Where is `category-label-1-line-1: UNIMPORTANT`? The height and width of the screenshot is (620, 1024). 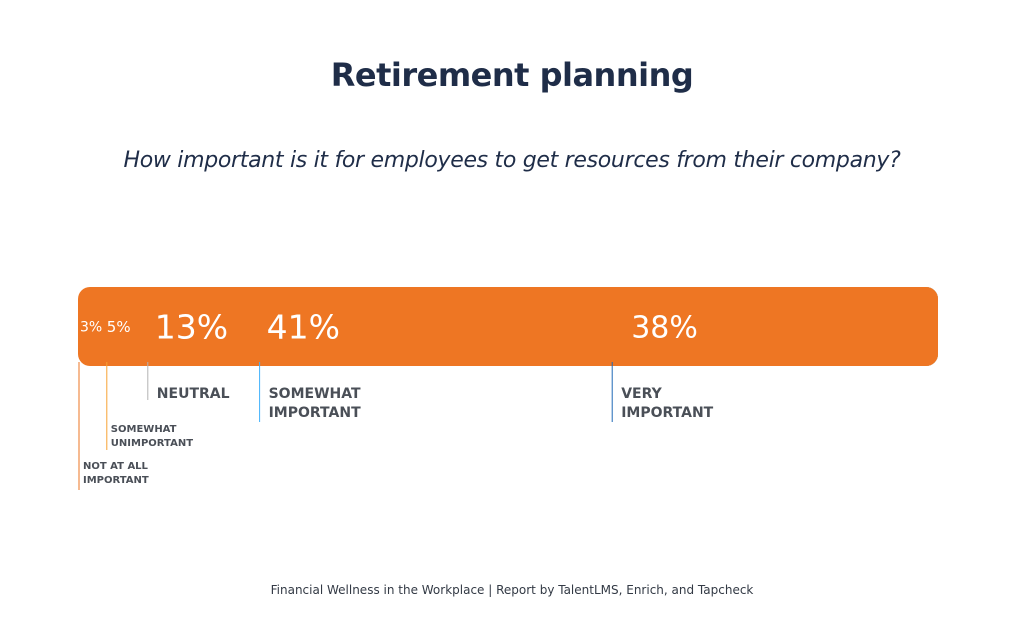
category-label-1-line-1: UNIMPORTANT is located at coordinates (152, 443).